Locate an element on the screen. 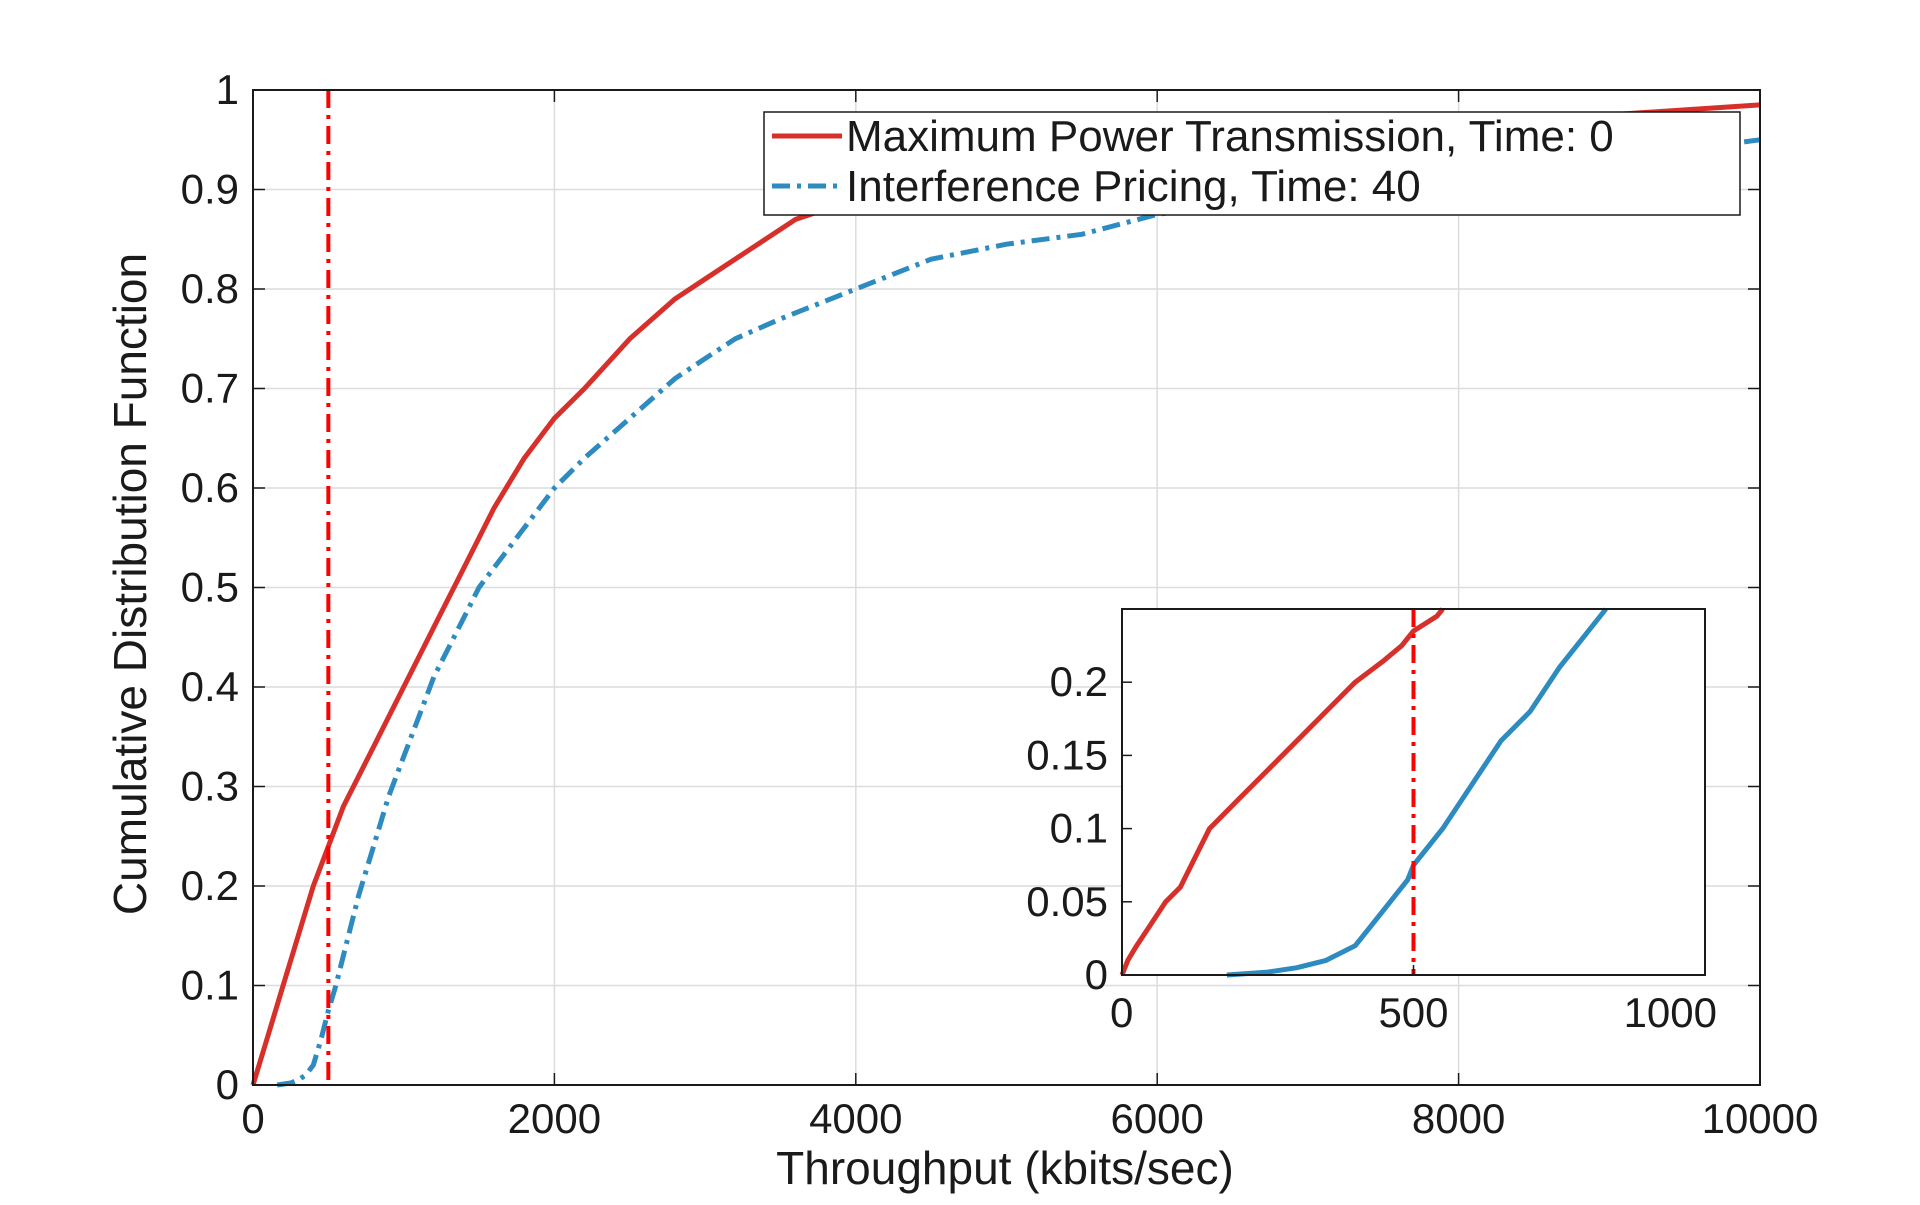  legend-label-series-1: Maximum Power Transmission, Time: 0 is located at coordinates (1230, 136).